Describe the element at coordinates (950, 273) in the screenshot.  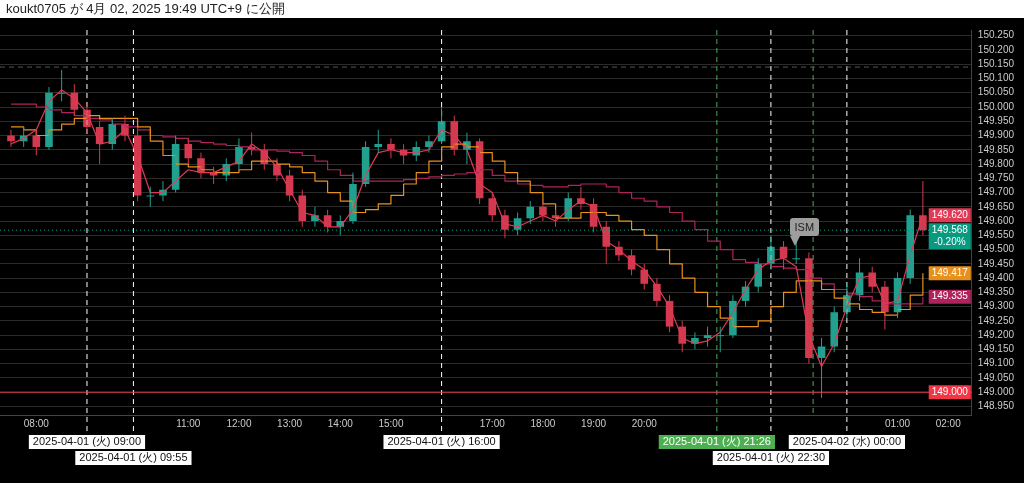
I see `data-label: 149.417` at that location.